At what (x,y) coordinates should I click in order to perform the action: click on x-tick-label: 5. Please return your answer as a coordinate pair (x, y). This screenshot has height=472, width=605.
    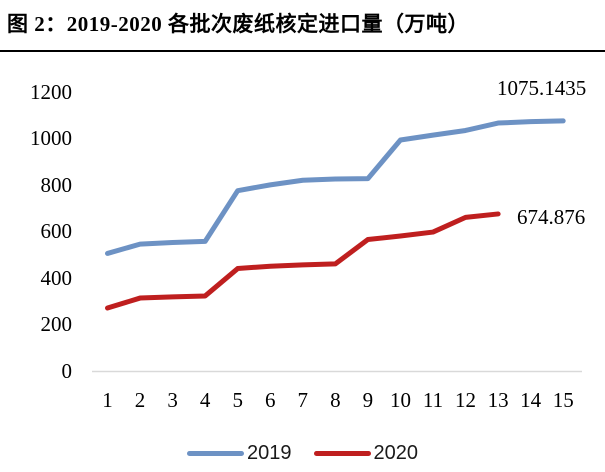
    Looking at the image, I should click on (237, 400).